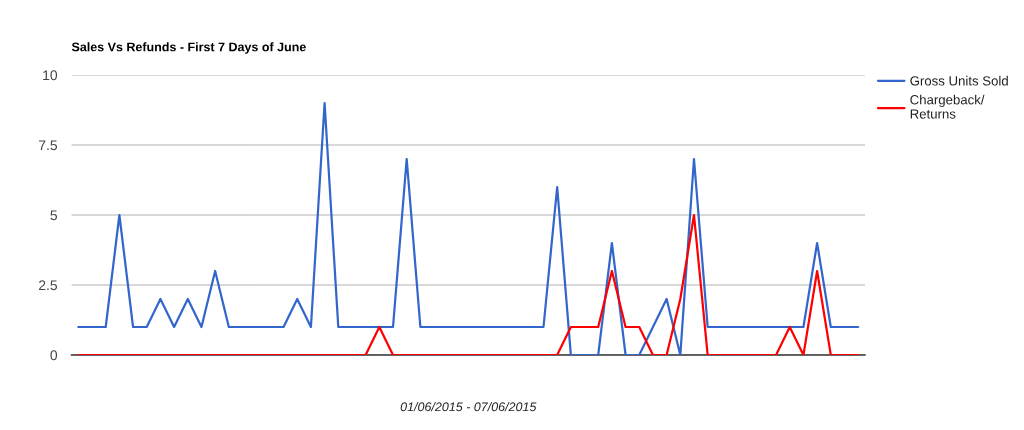  I want to click on legend-label: Chargeback/ Returns, so click(947, 106).